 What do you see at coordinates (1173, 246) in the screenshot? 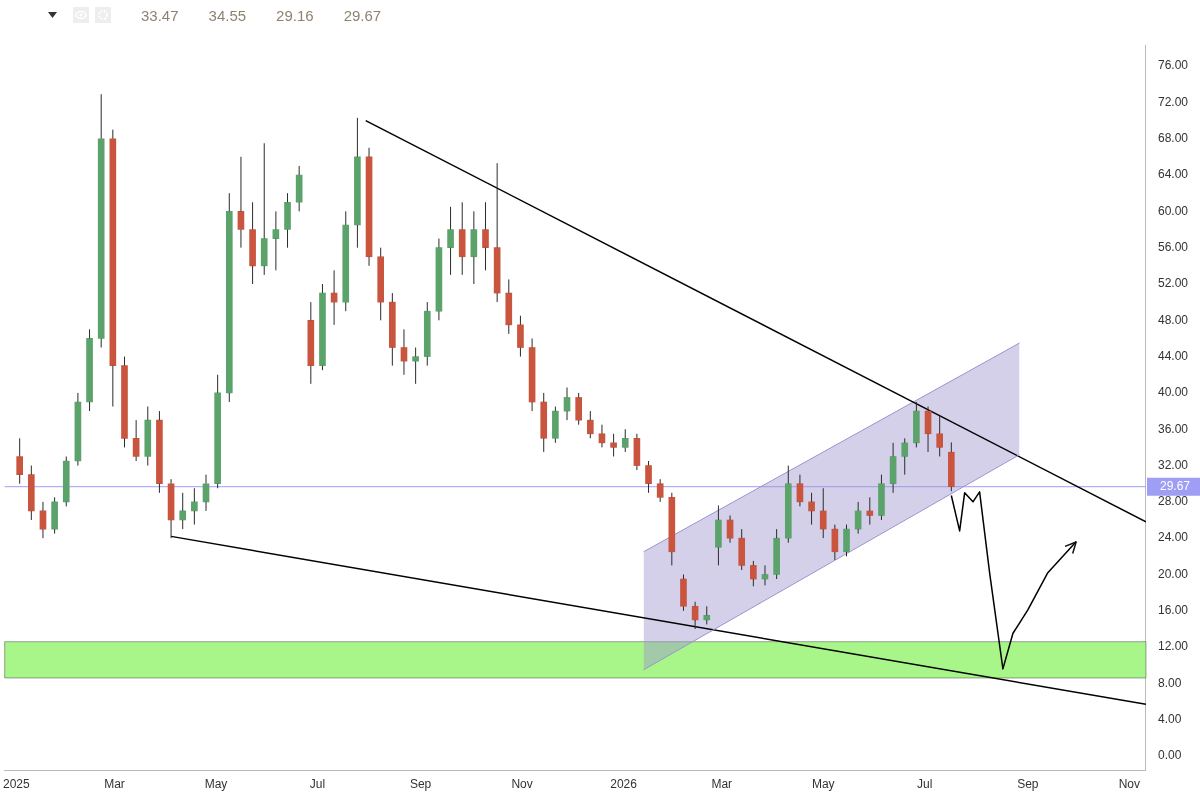
I see `y-tick-label: 56.00` at bounding box center [1173, 246].